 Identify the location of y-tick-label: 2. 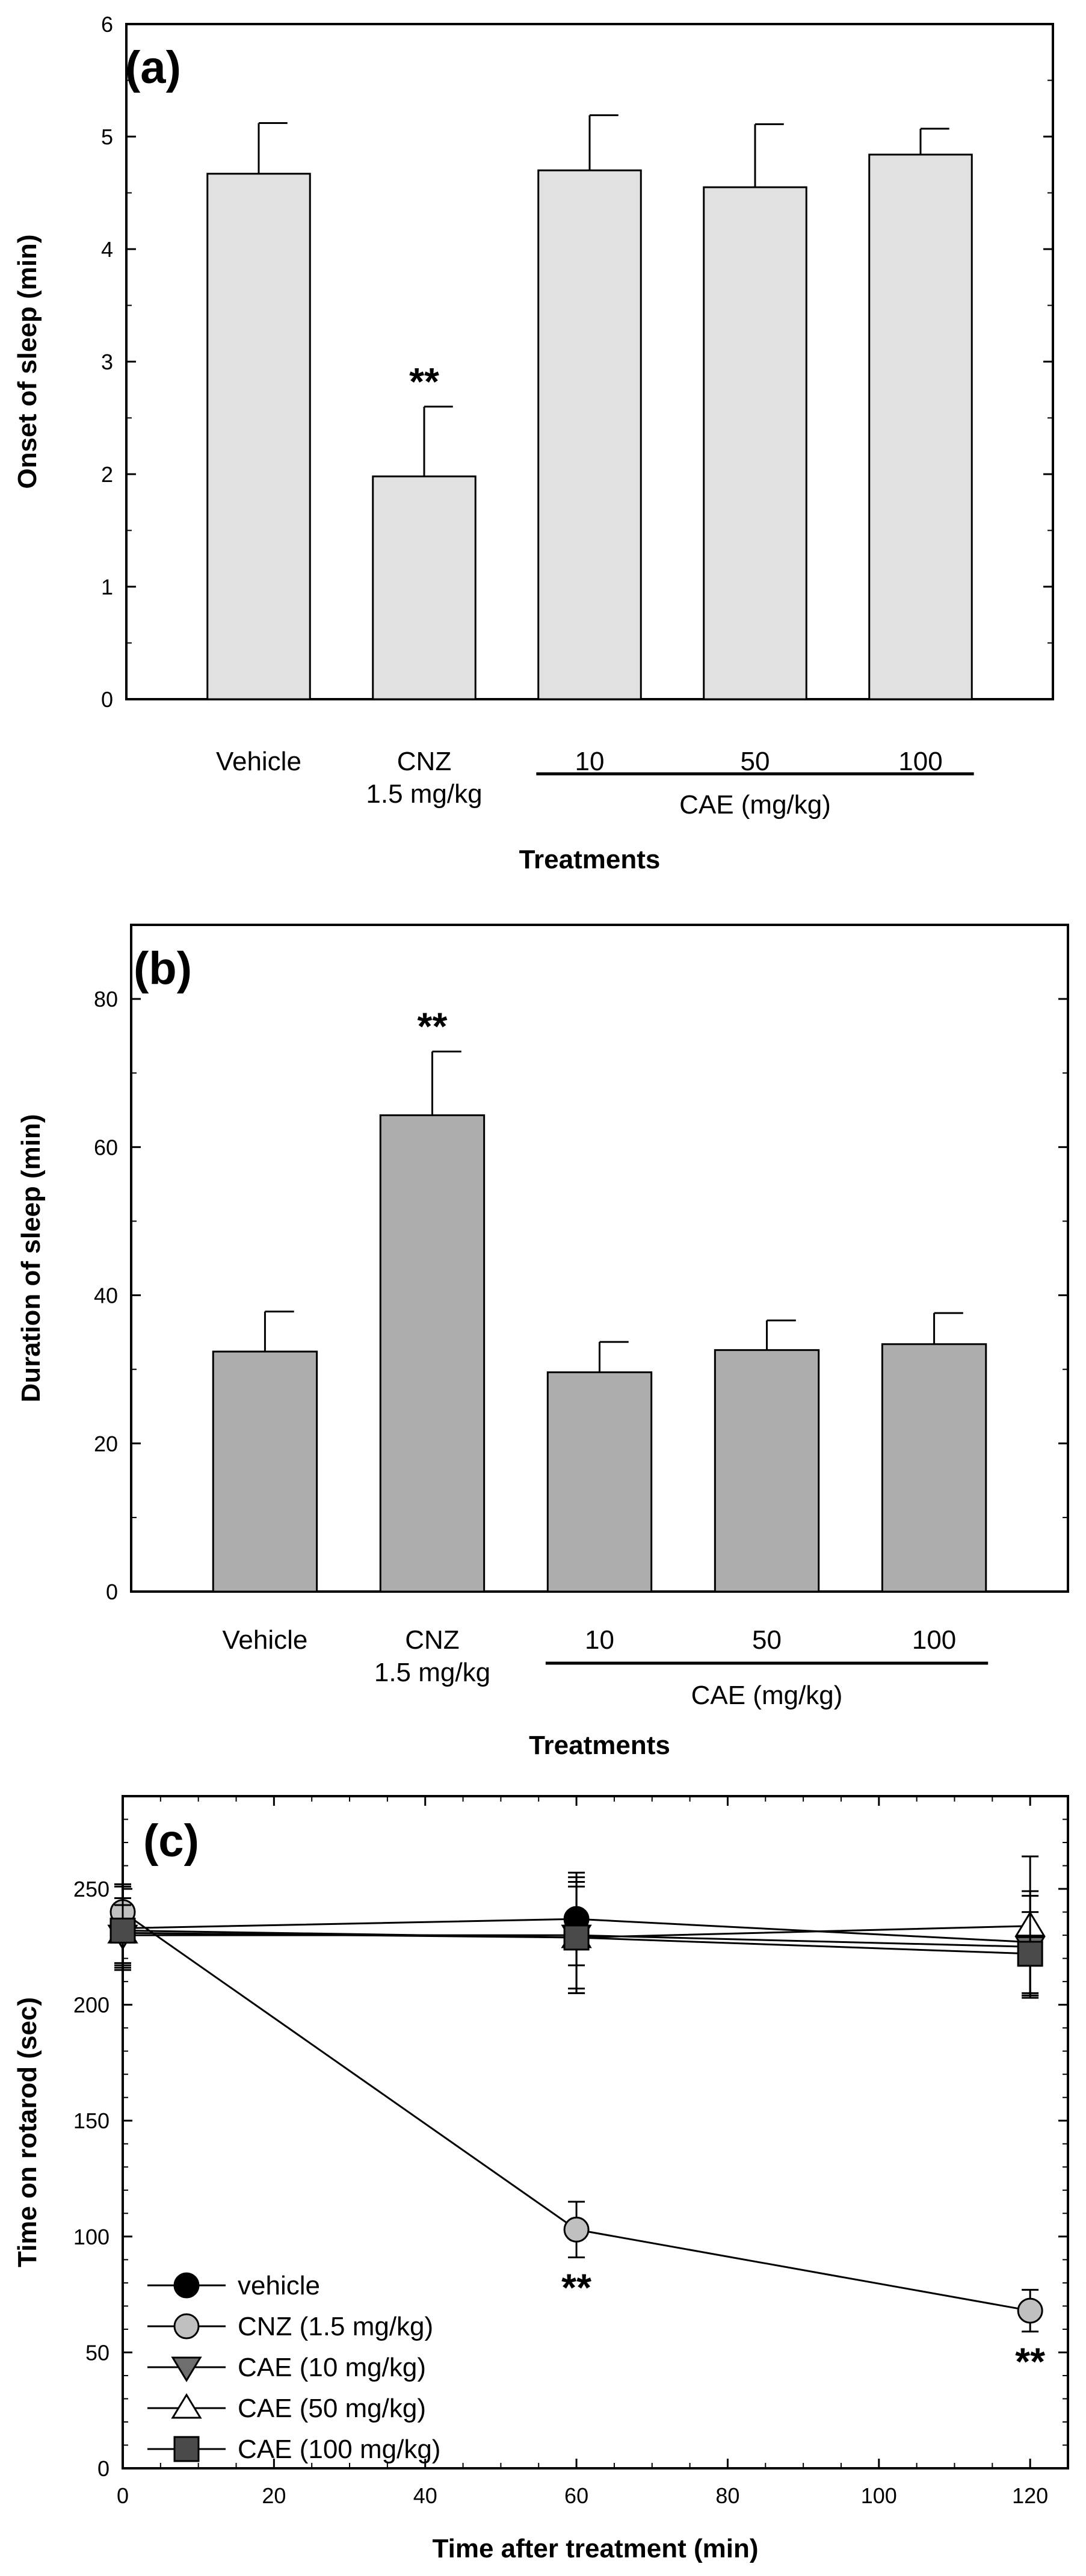
(107, 474).